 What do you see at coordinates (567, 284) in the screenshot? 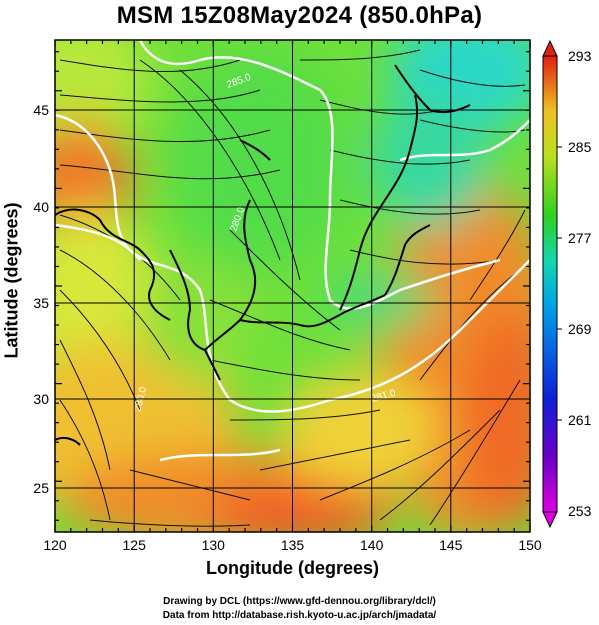
I see `colorbar: 293 285 277 269 261 253` at bounding box center [567, 284].